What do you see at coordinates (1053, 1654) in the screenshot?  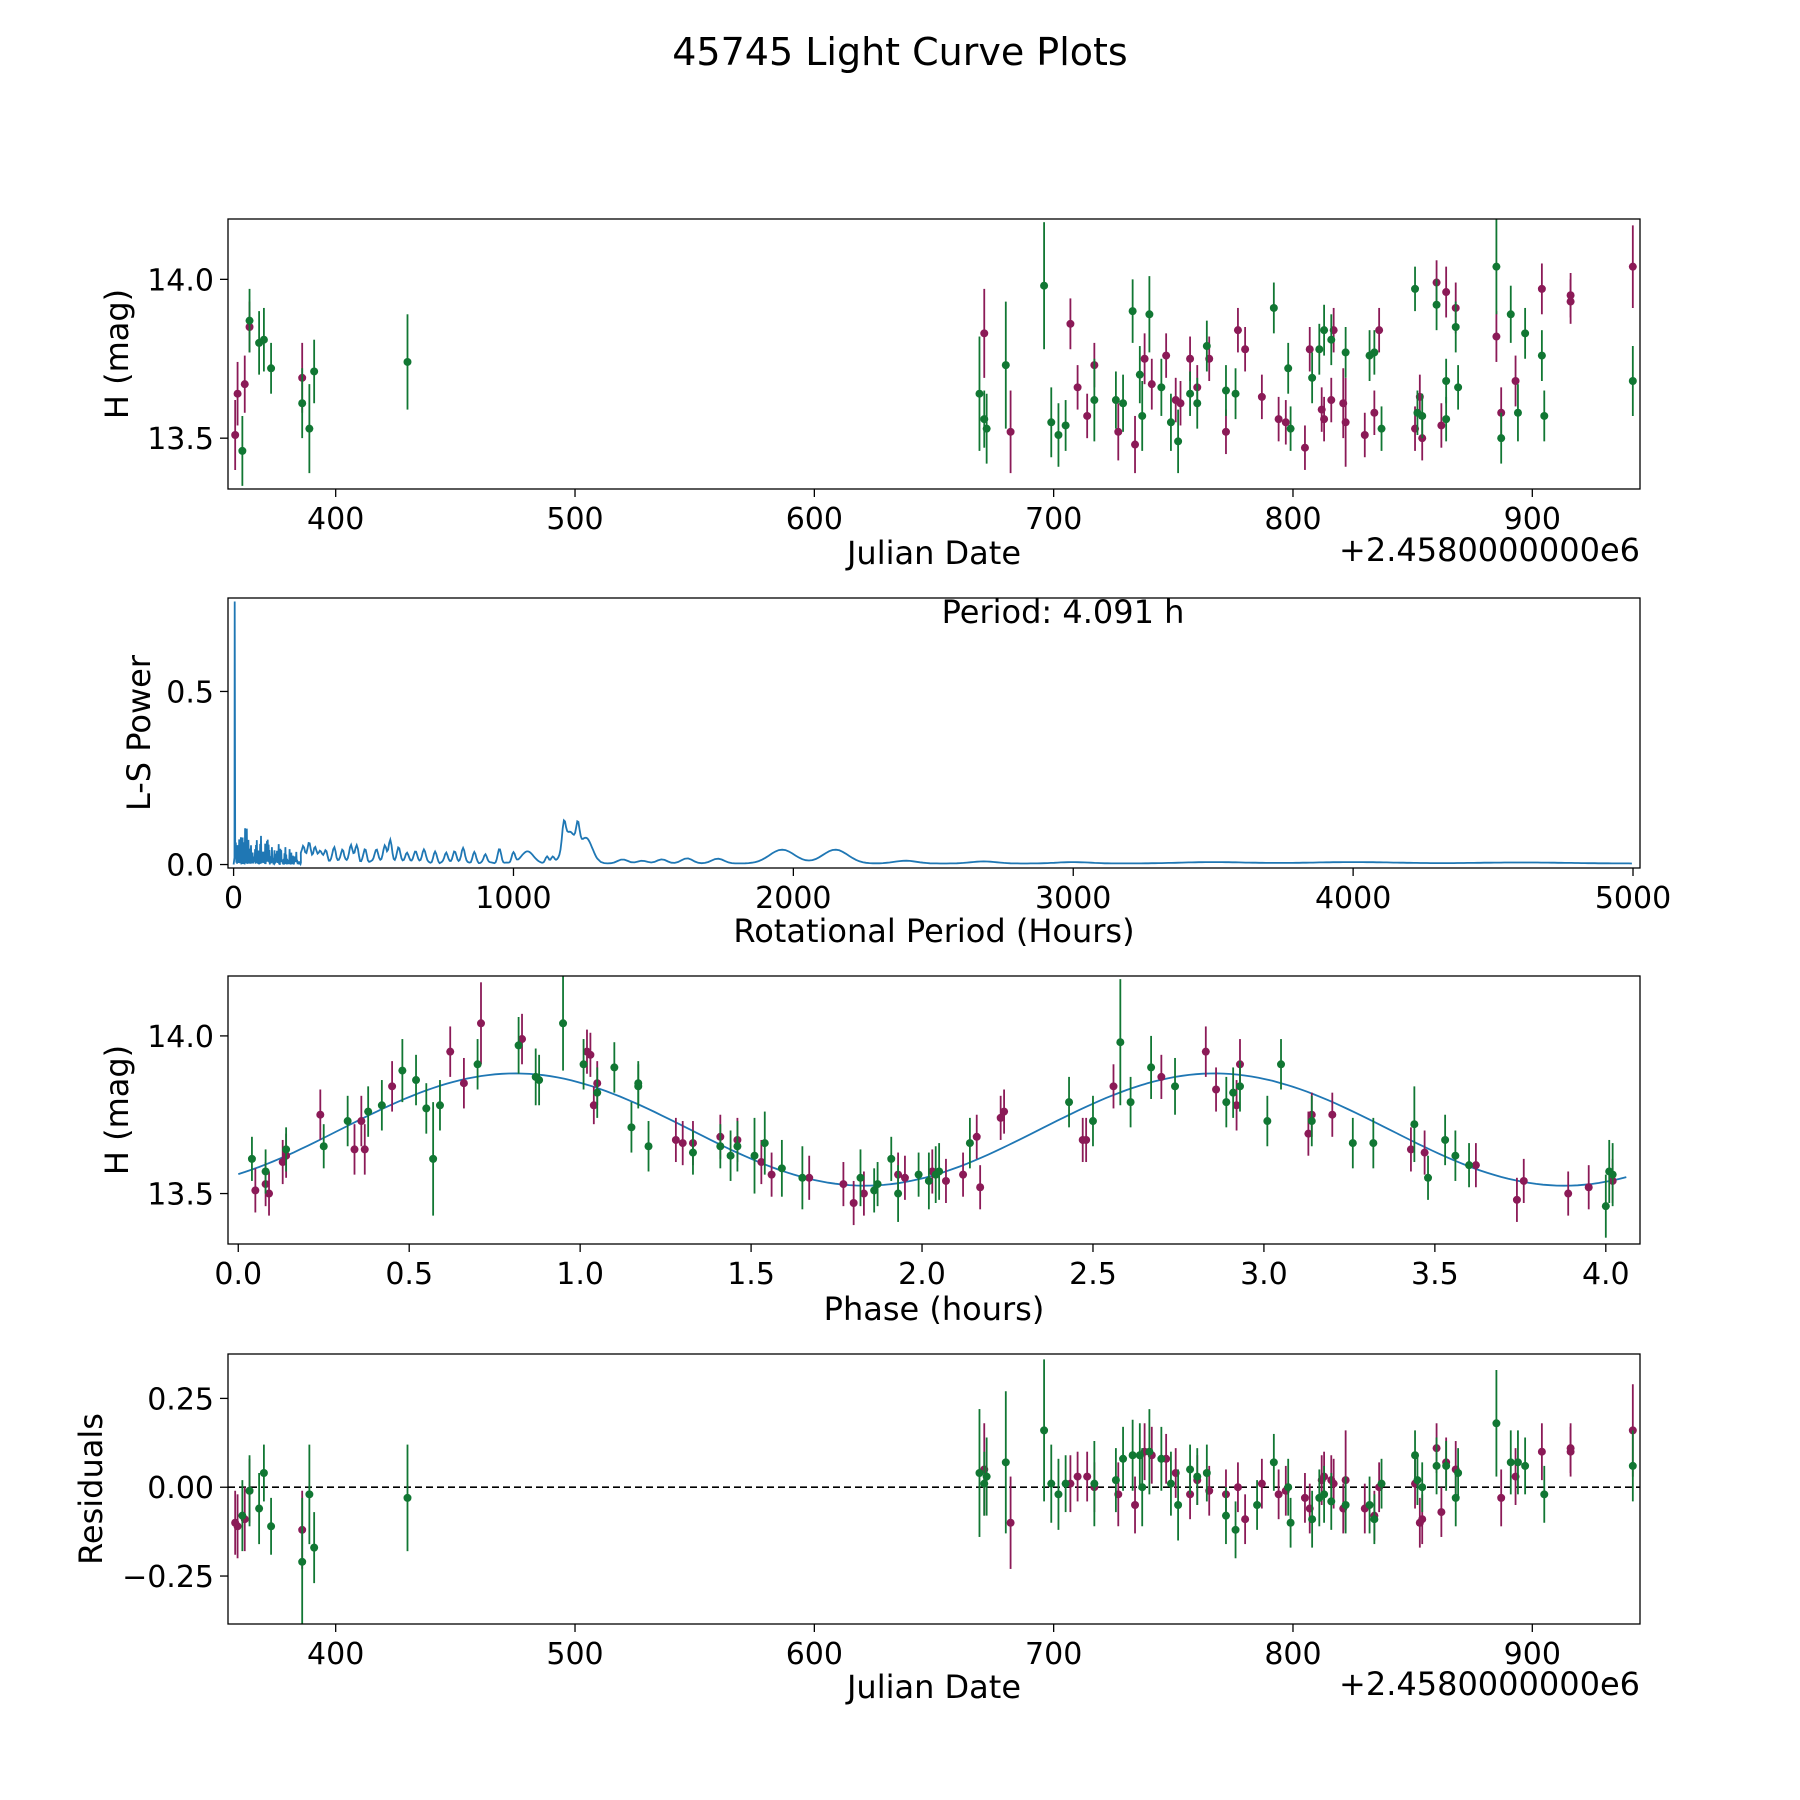 I see `residuals-x-tick-label: 700` at bounding box center [1053, 1654].